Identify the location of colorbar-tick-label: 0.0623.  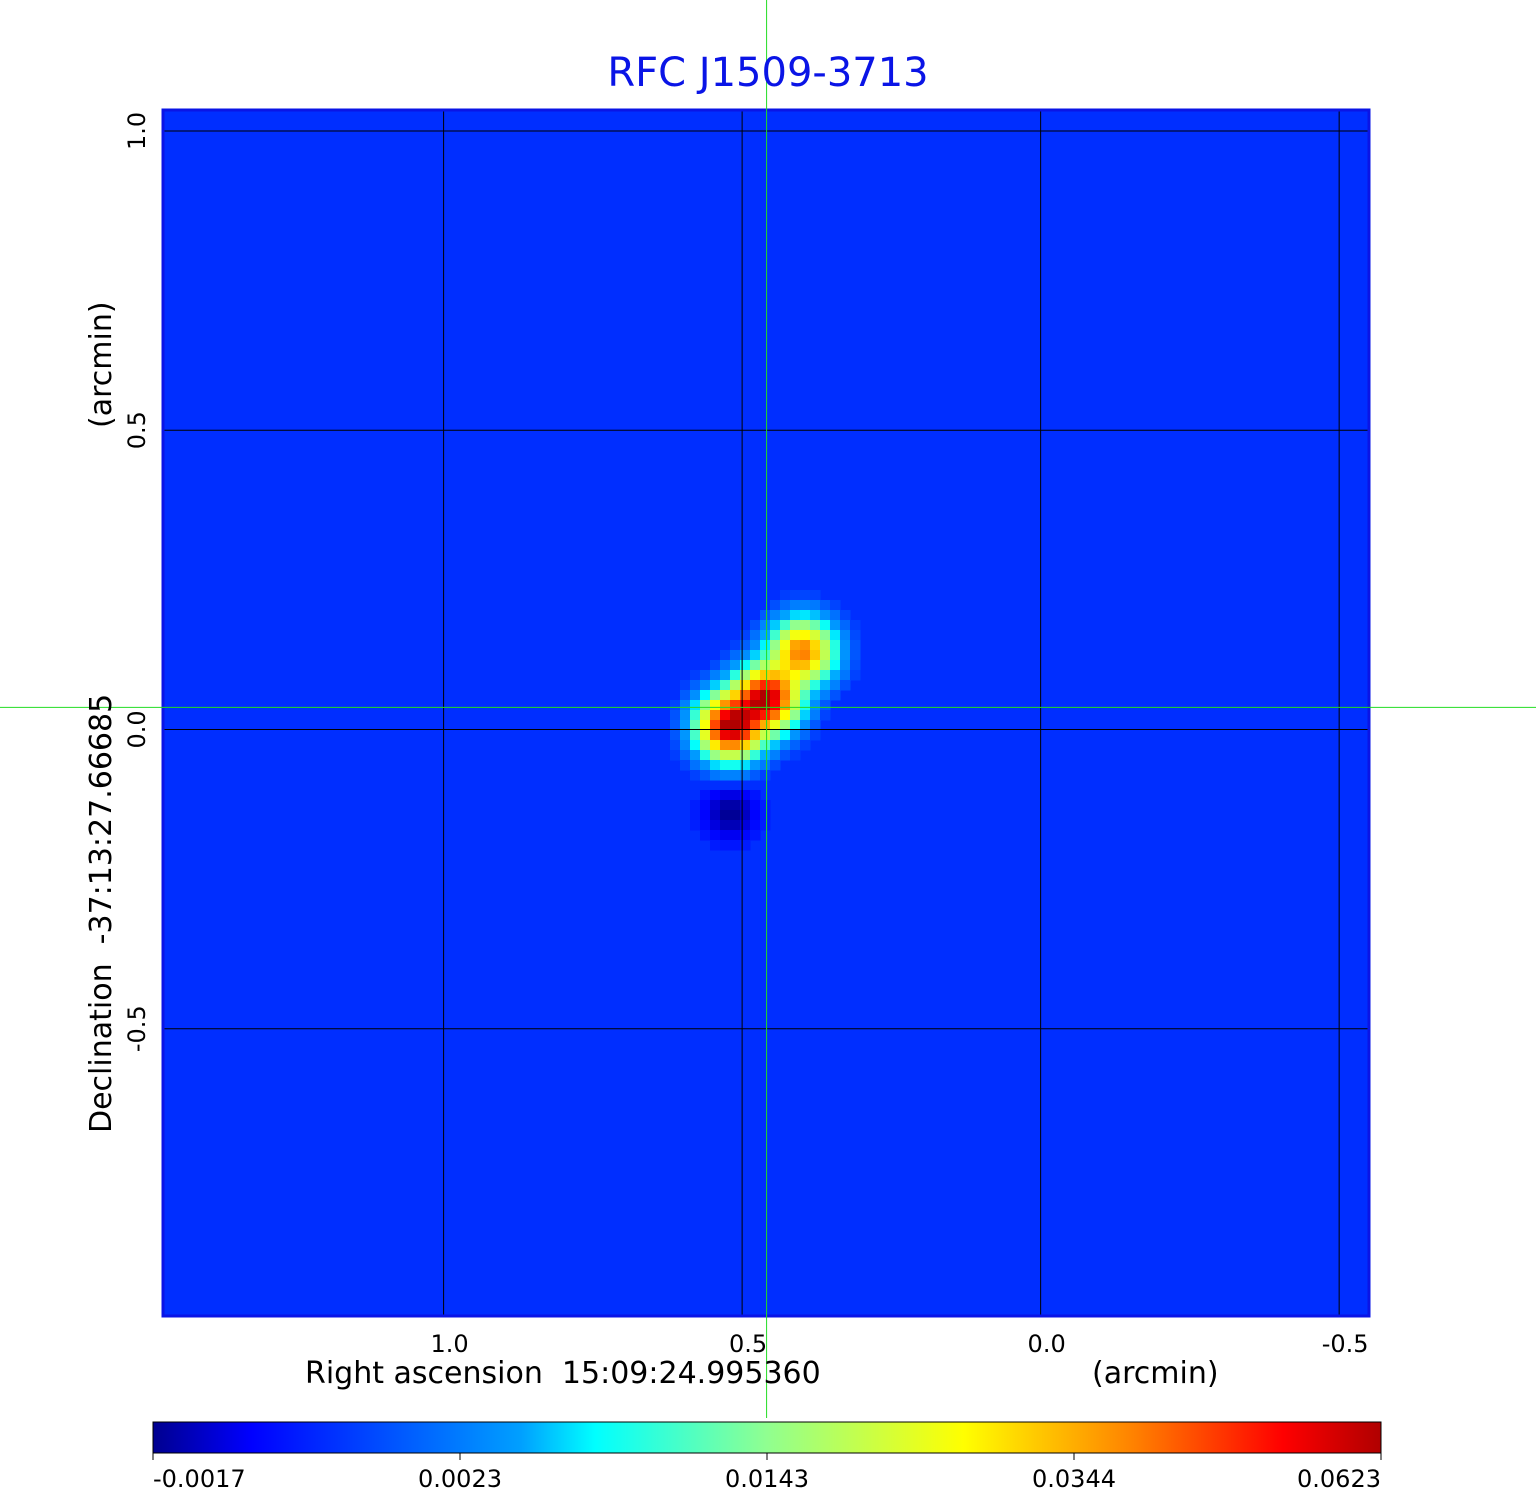
(1339, 1479).